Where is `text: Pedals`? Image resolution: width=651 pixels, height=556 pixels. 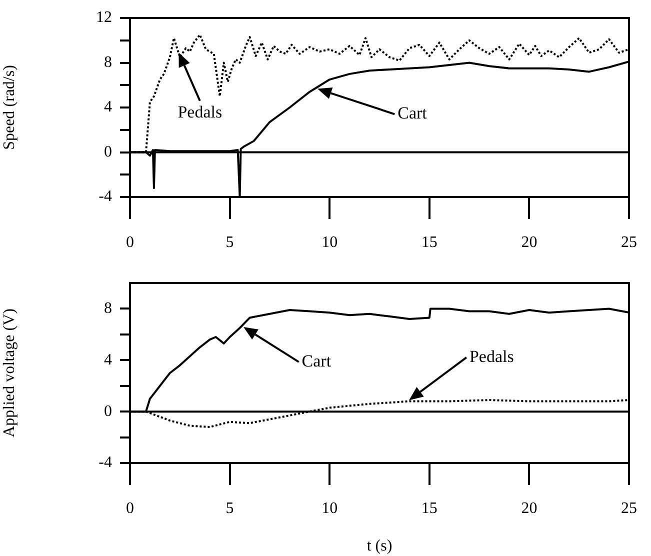 text: Pedals is located at coordinates (491, 356).